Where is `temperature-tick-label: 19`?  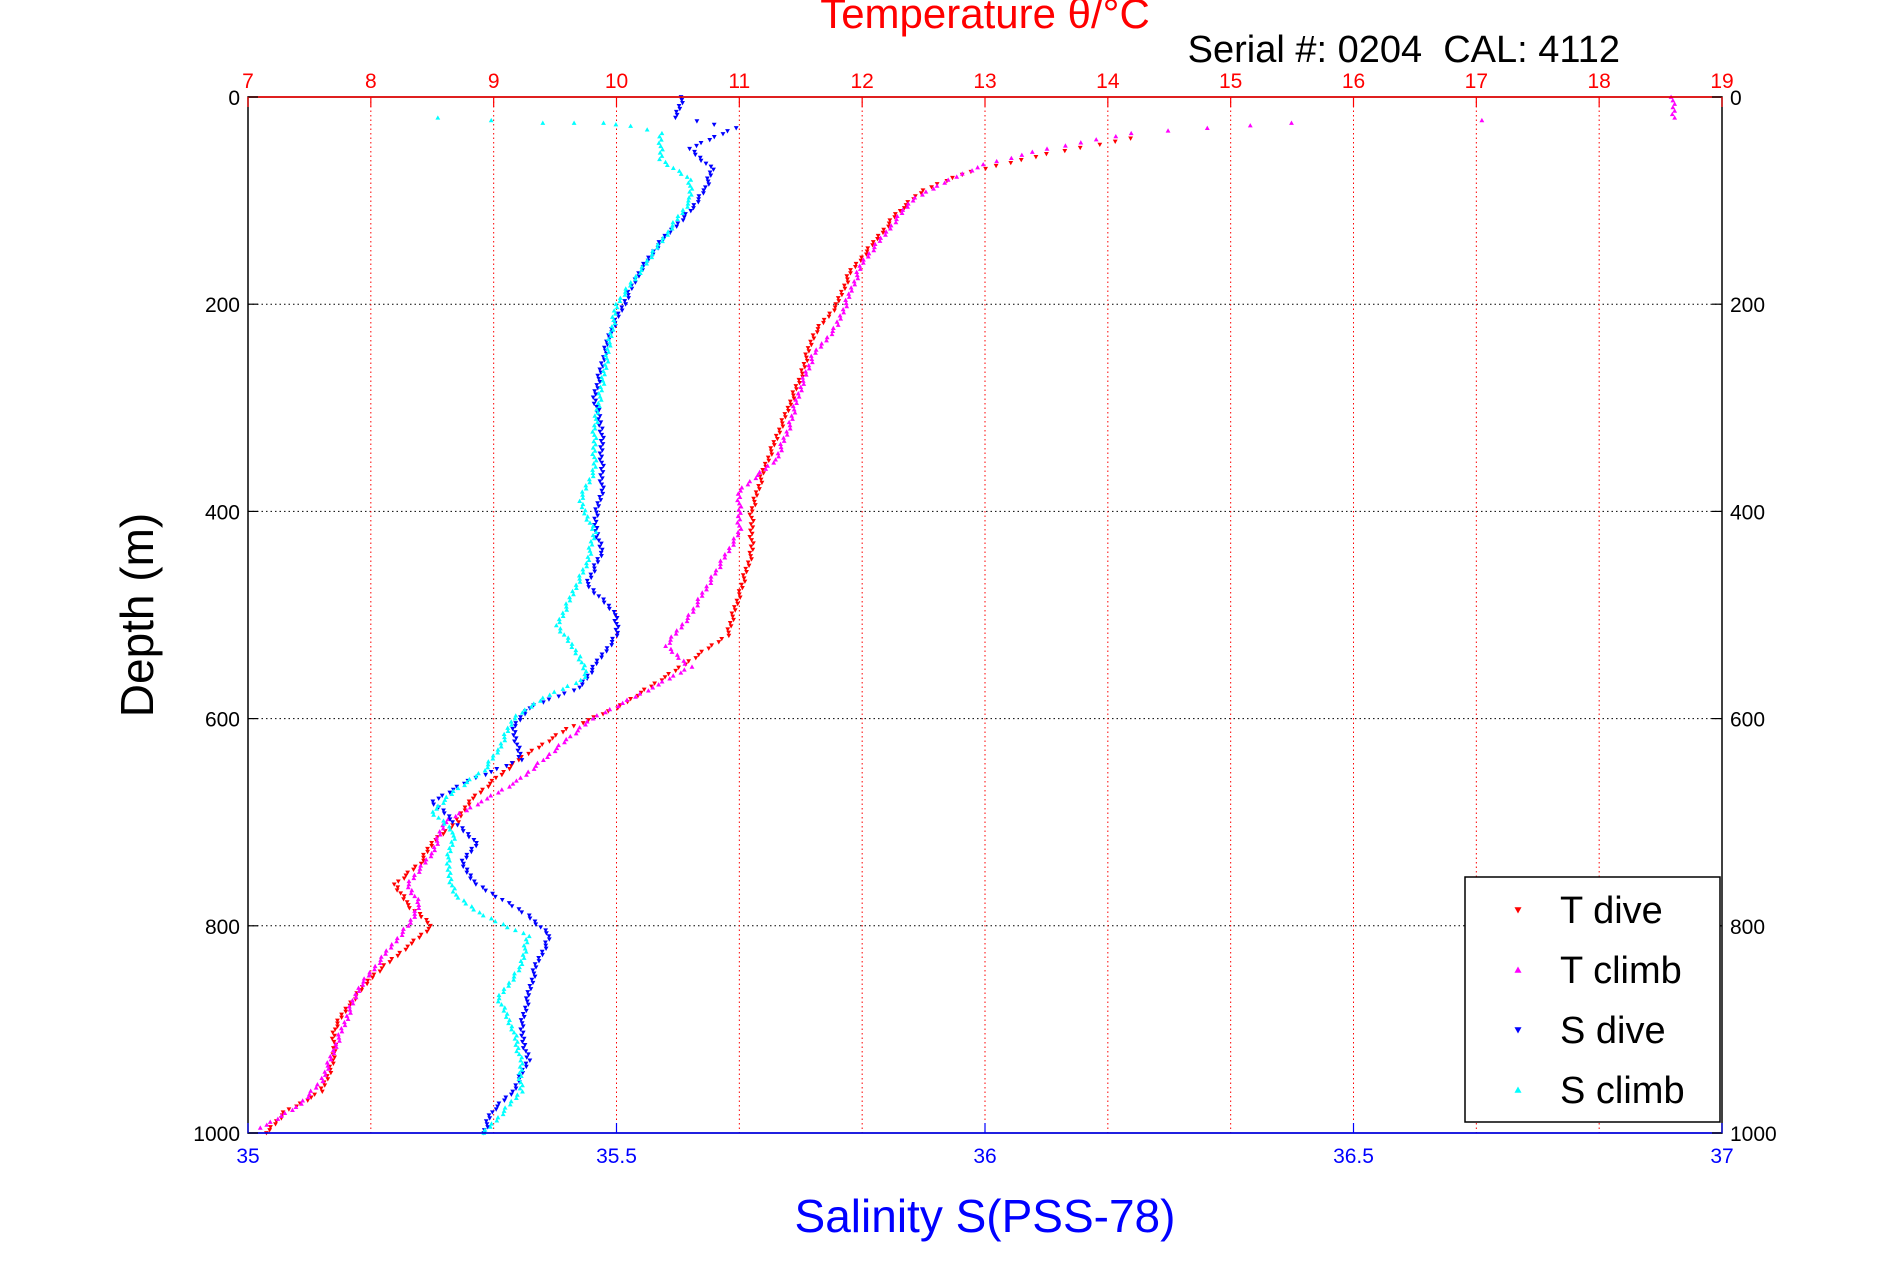 temperature-tick-label: 19 is located at coordinates (1721, 81).